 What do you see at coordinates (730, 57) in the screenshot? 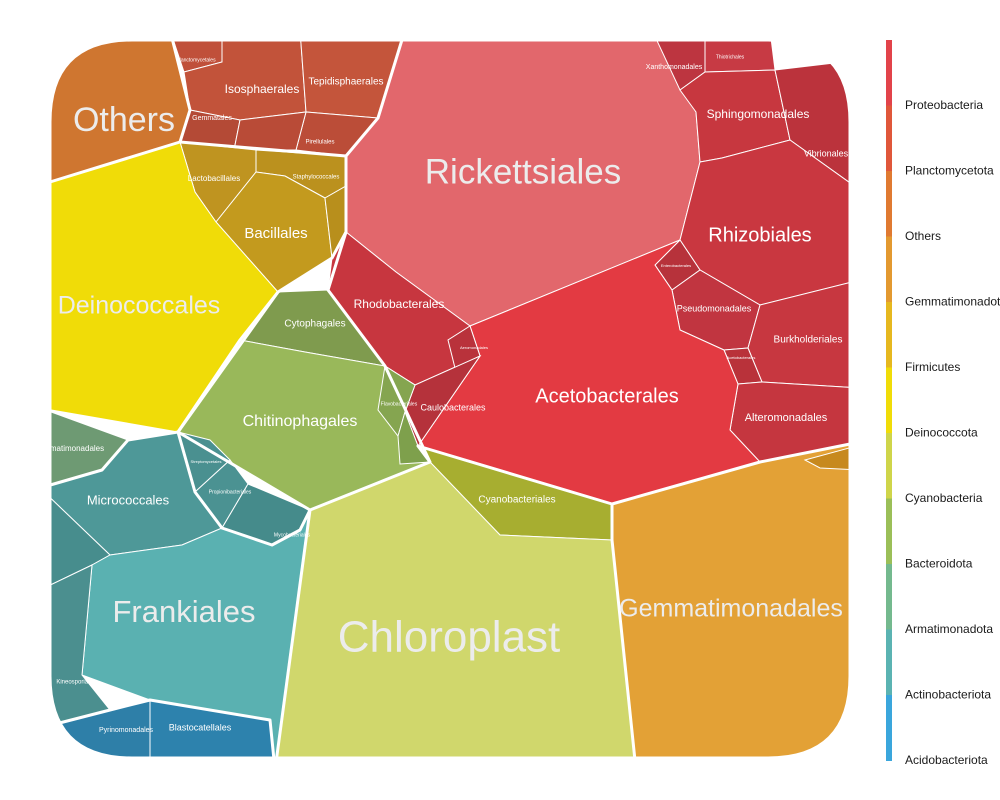
I see `label-thiotrichales: Thiotrichales` at bounding box center [730, 57].